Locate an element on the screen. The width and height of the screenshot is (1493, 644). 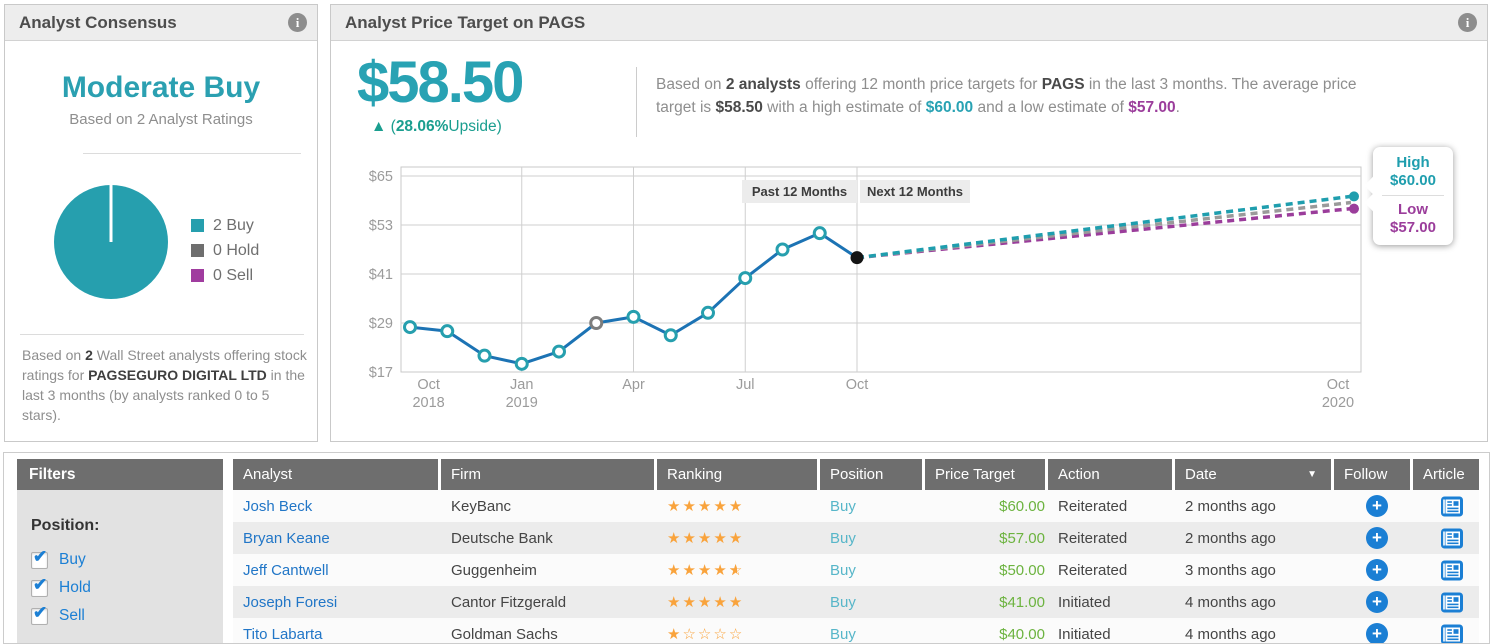
column-header-price-target: Price Target is located at coordinates (983, 474).